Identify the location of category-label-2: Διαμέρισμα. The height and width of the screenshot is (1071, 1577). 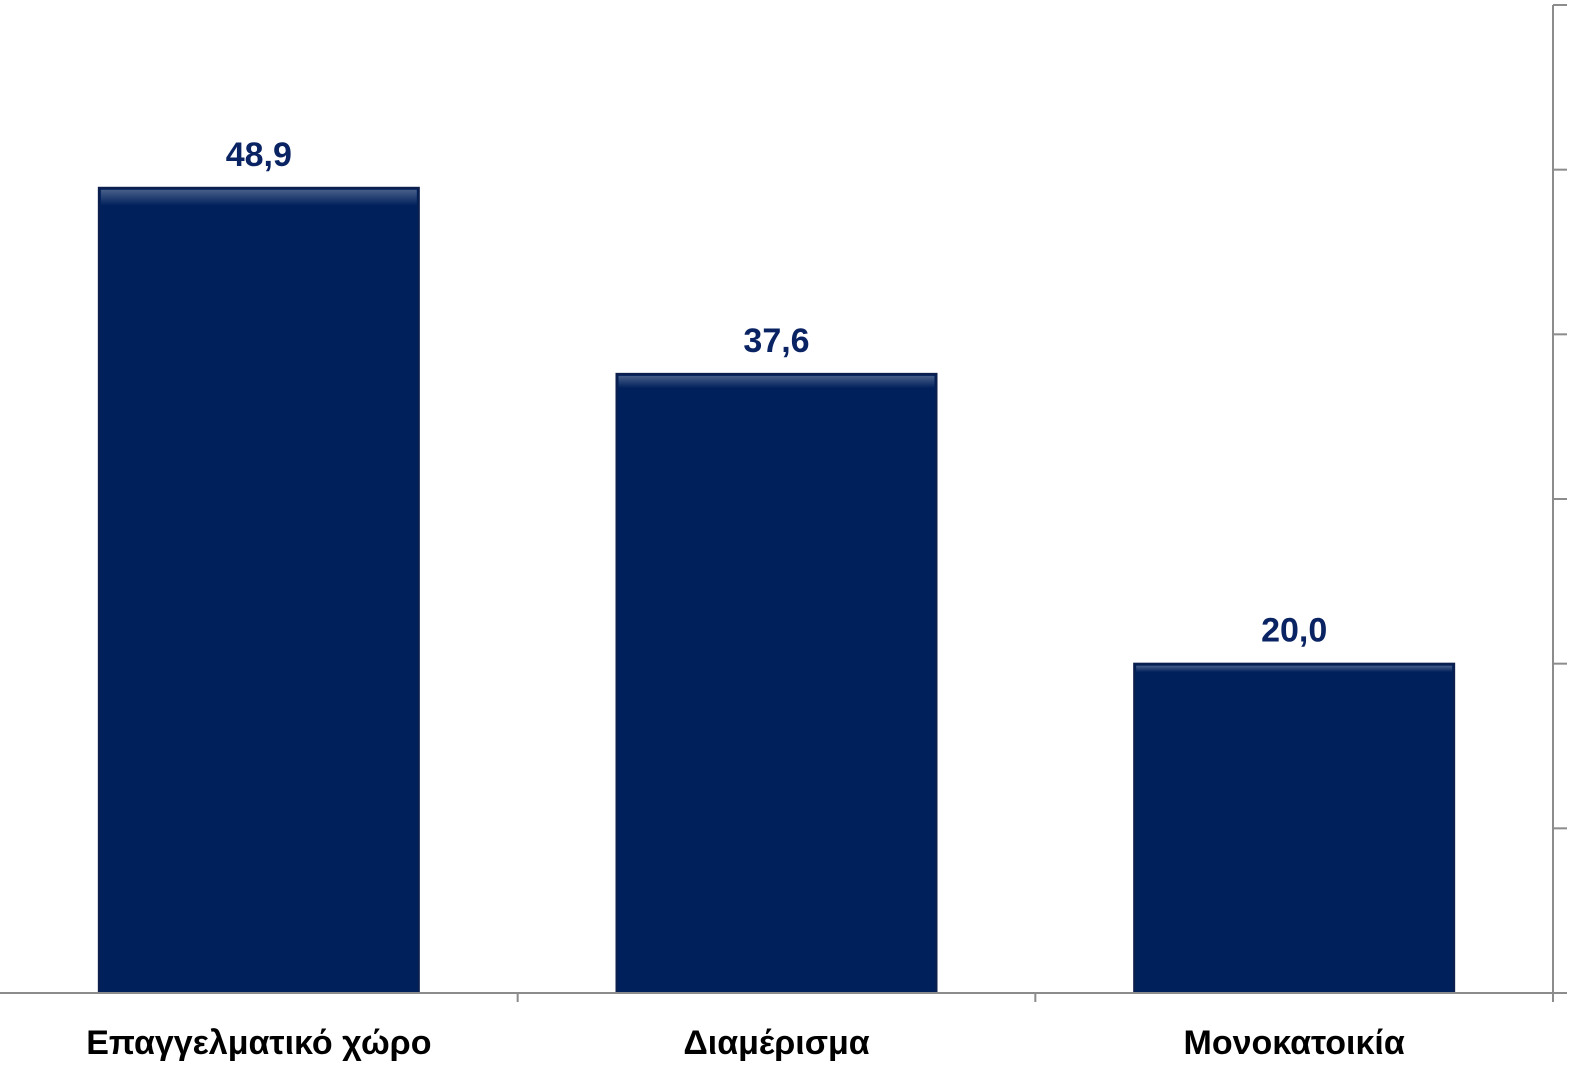
(776, 1043).